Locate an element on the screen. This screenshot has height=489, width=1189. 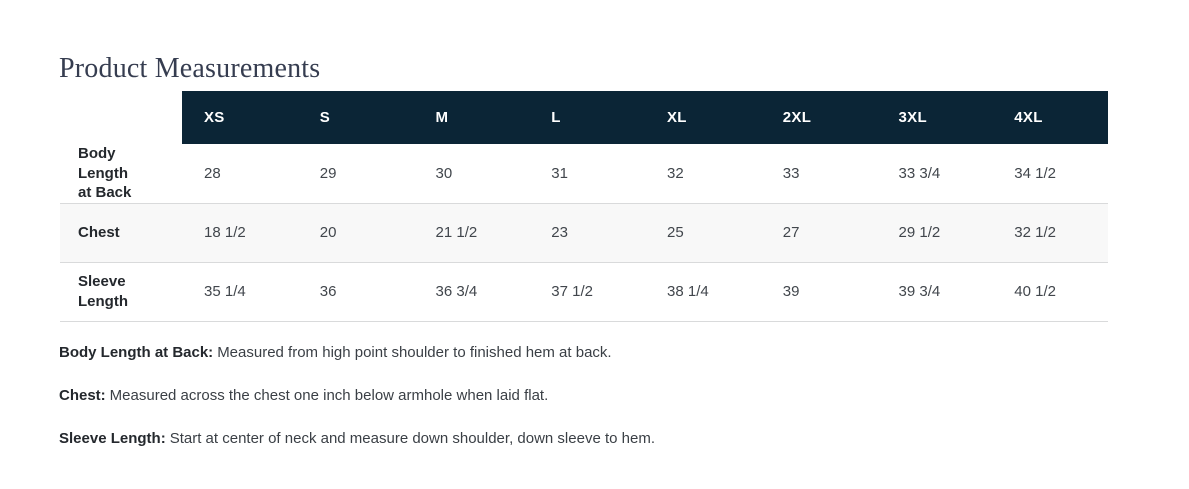
table-cell: 32 1/2 is located at coordinates (1050, 232).